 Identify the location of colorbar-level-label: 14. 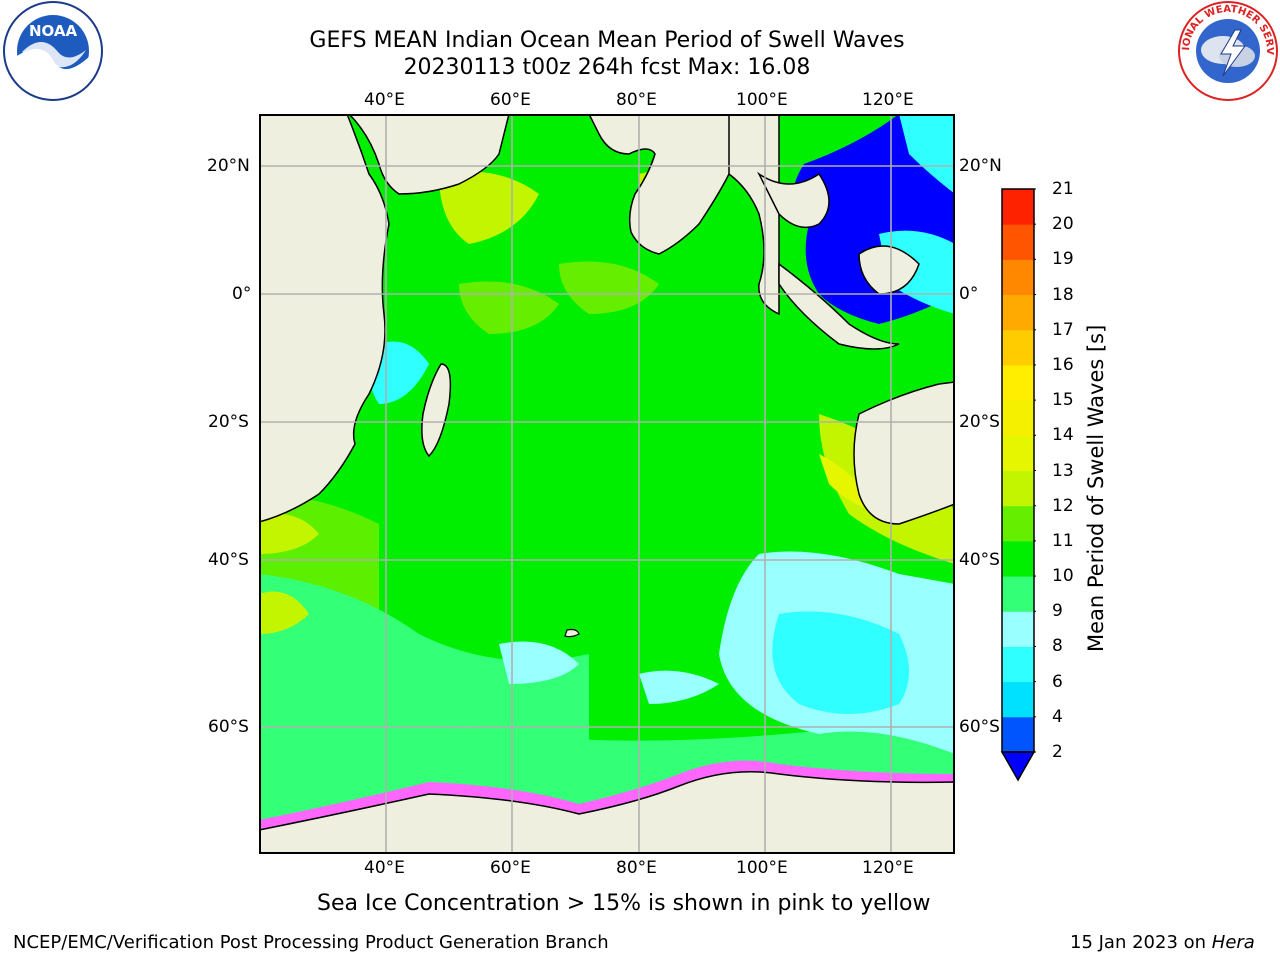
(1063, 435).